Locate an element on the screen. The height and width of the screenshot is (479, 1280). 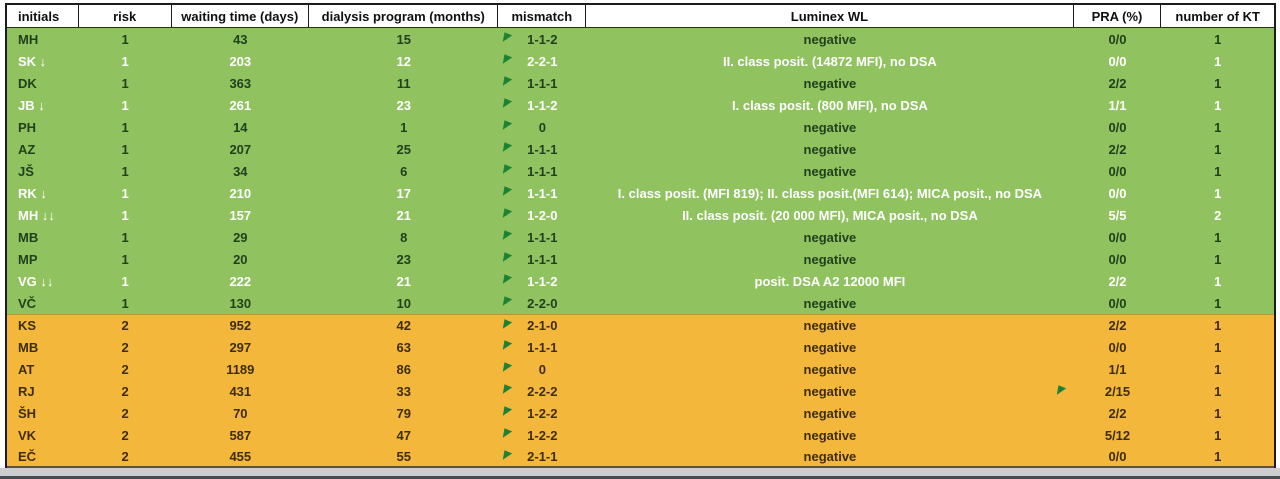
cell-initials: JB ↓ is located at coordinates (31, 105).